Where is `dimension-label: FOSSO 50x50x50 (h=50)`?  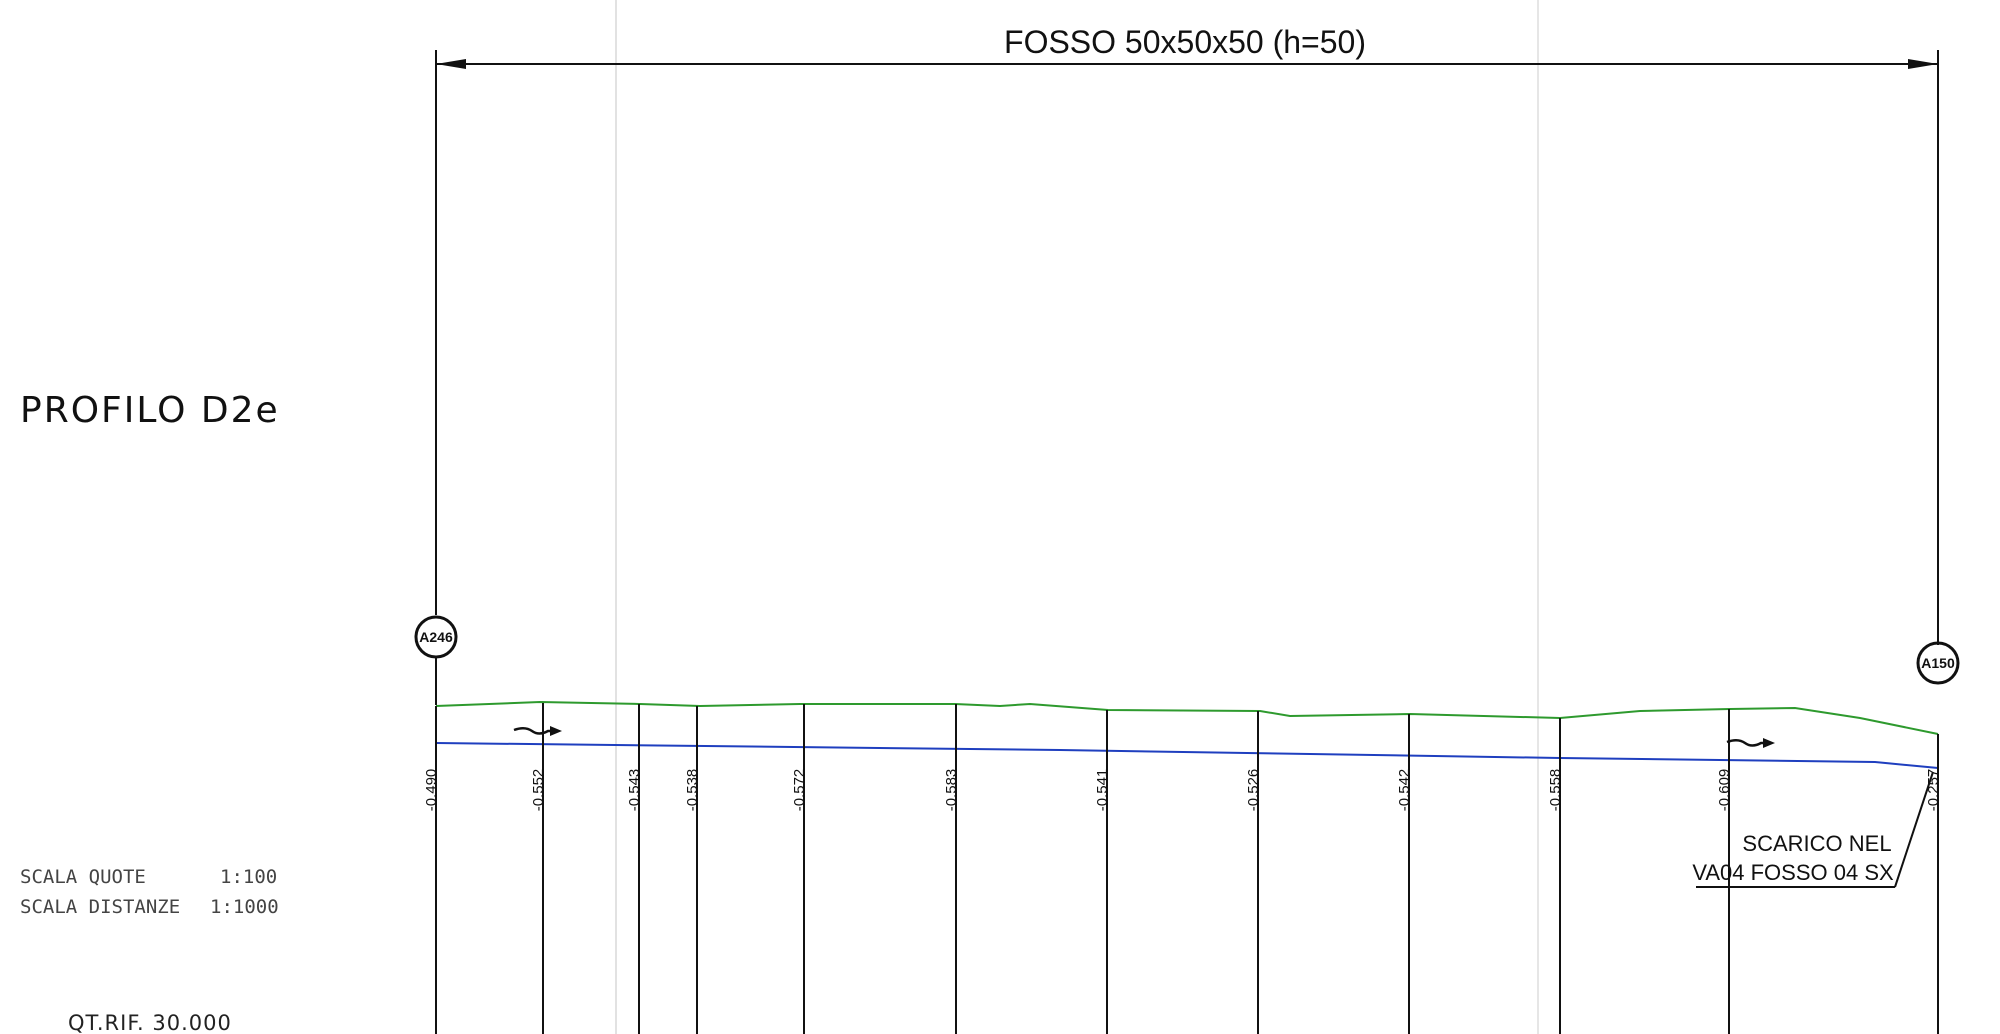
dimension-label: FOSSO 50x50x50 (h=50) is located at coordinates (1185, 42).